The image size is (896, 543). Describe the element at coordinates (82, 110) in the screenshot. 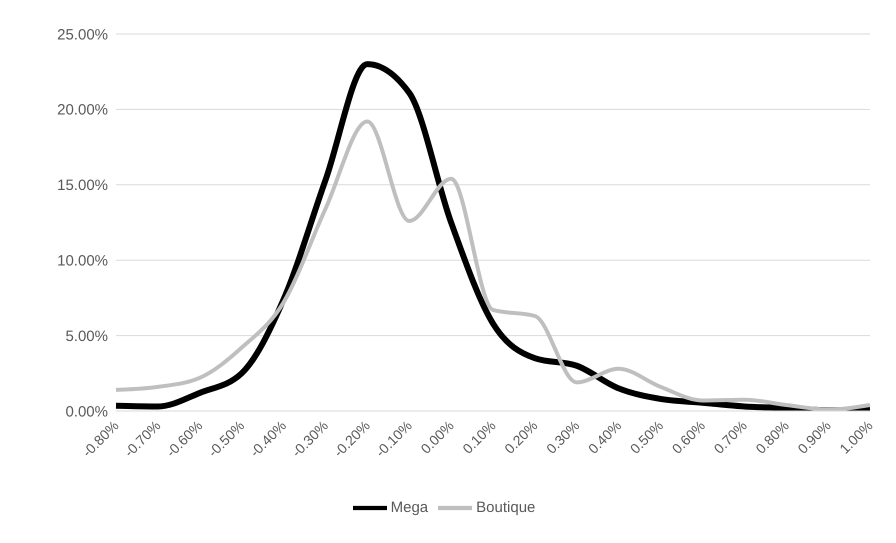

I see `y-tick-label: 20.00%` at that location.